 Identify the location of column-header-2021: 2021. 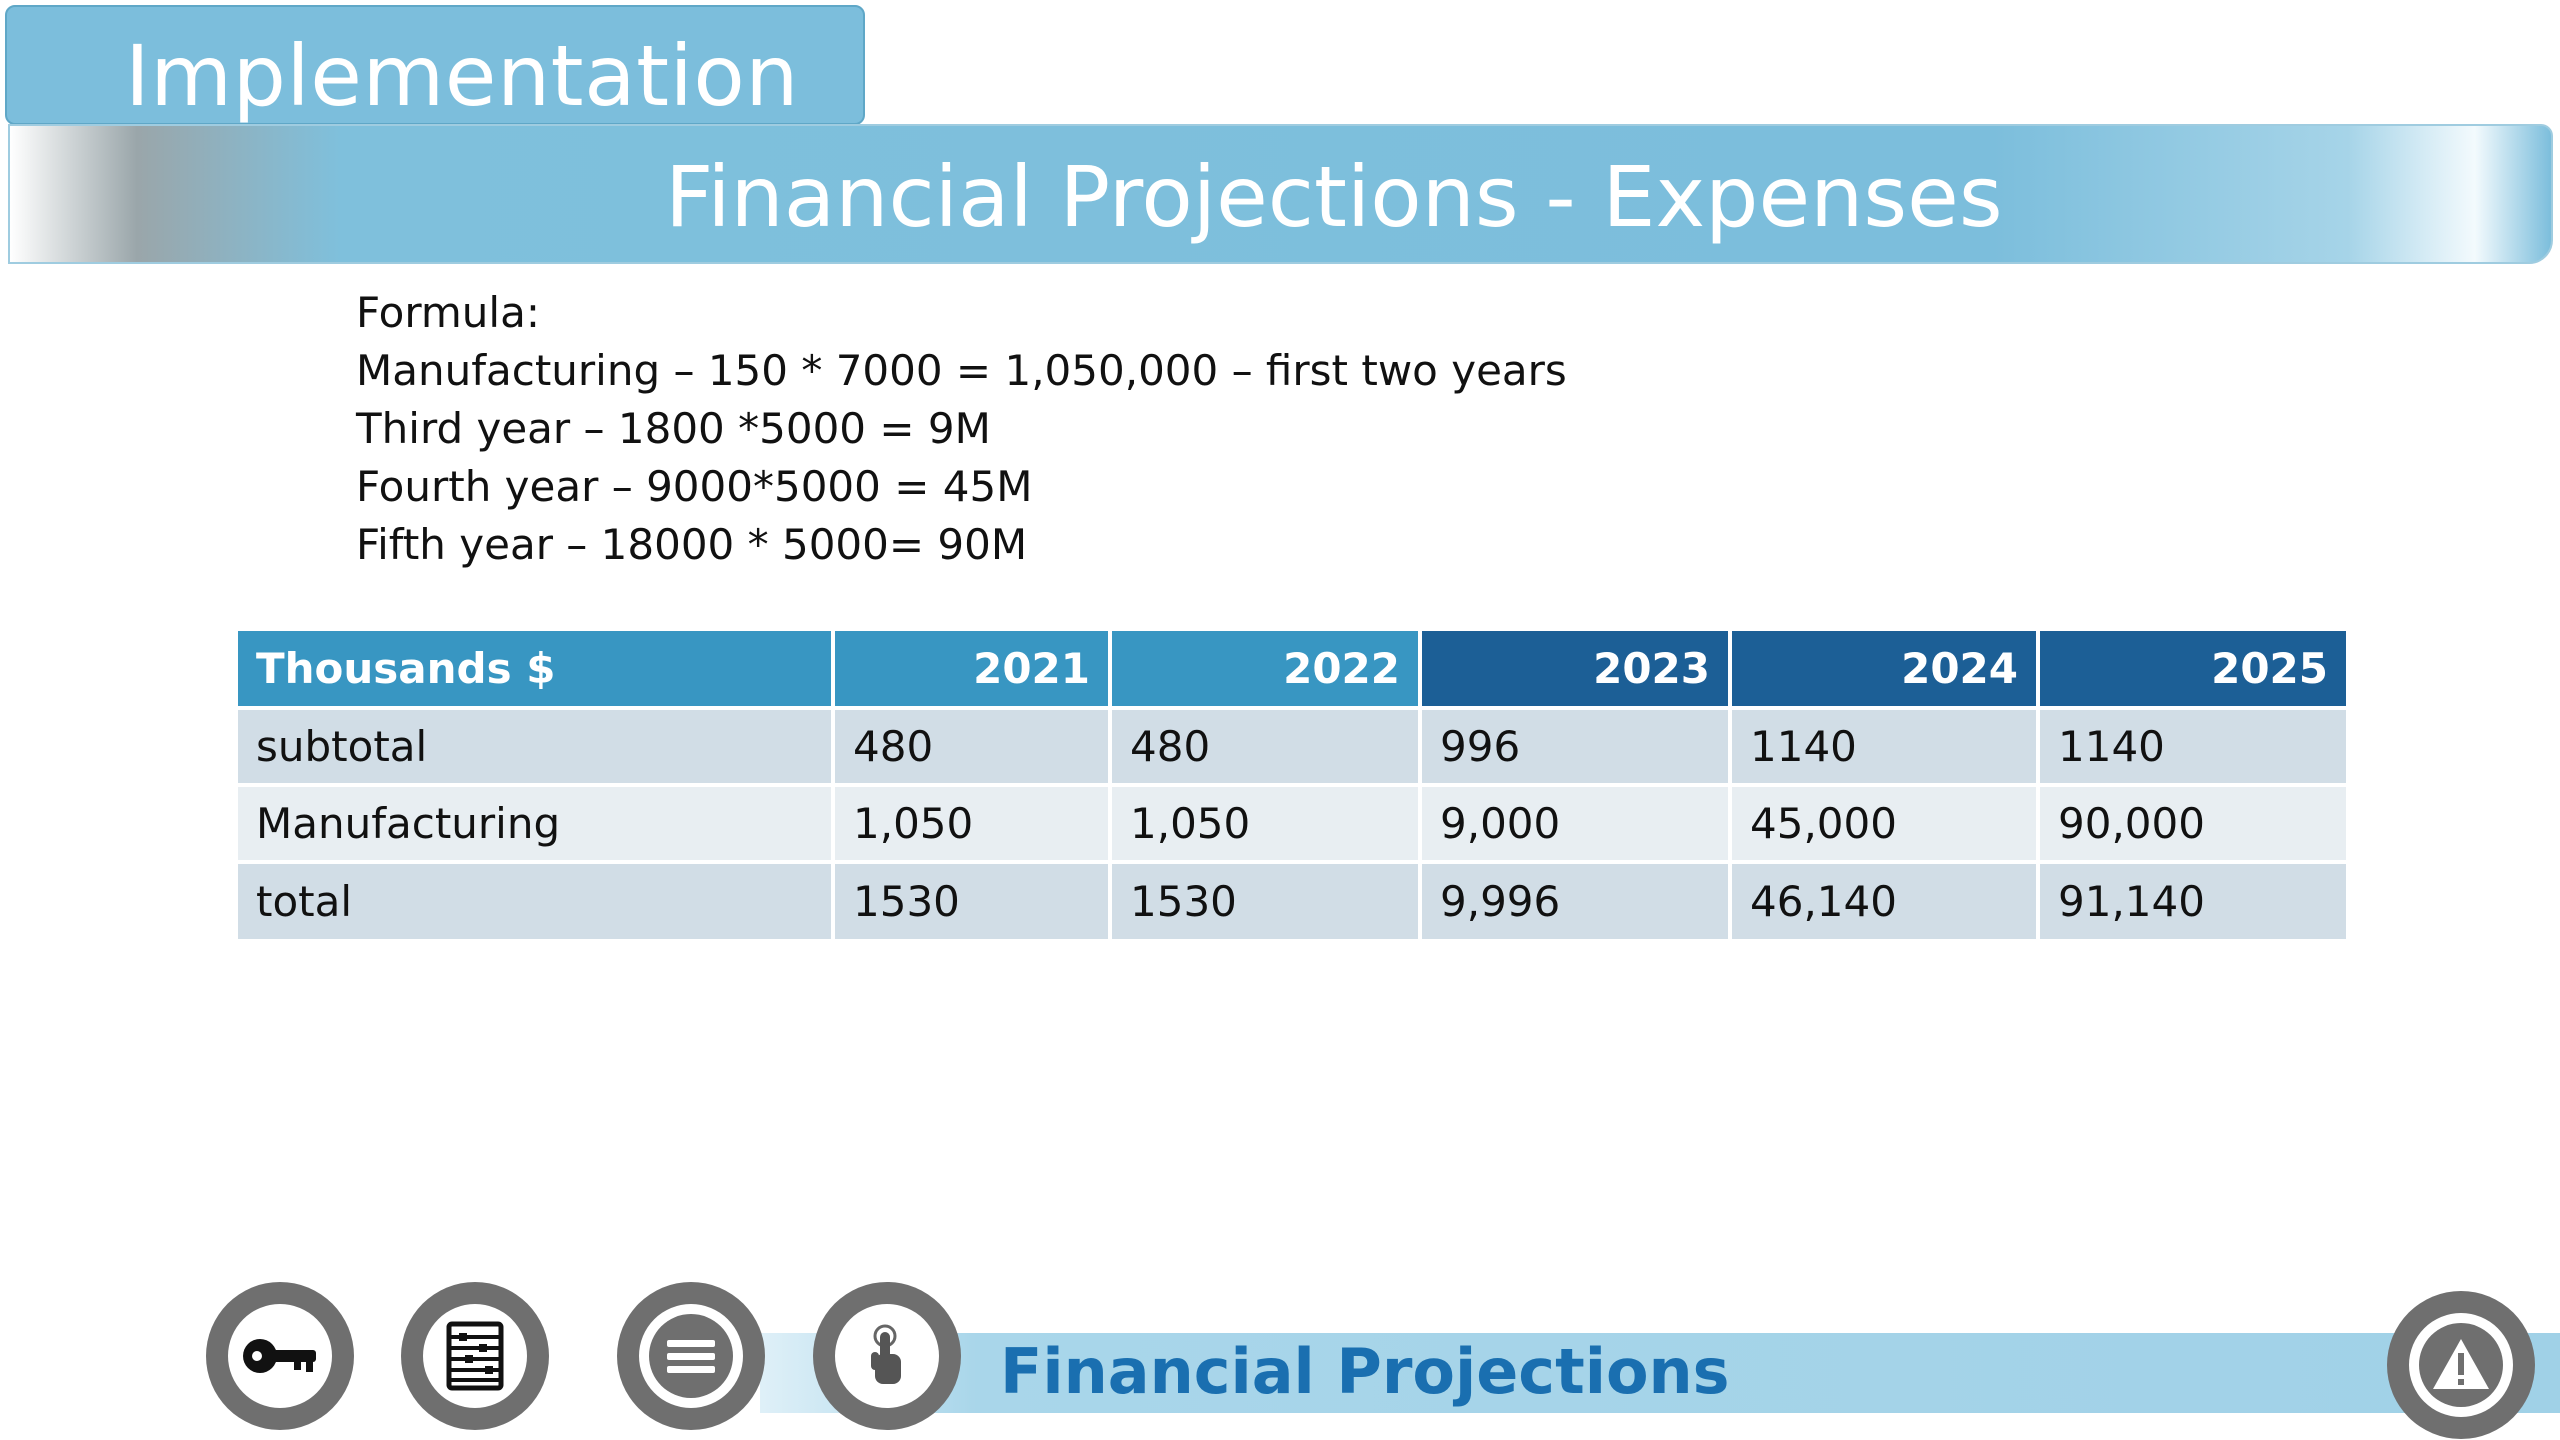
(970, 669).